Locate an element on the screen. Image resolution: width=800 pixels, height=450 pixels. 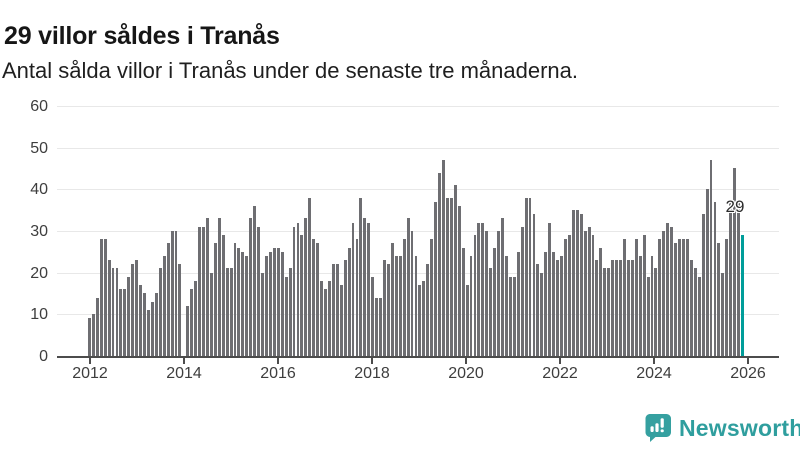
x-axis-line is located at coordinates (418, 357).